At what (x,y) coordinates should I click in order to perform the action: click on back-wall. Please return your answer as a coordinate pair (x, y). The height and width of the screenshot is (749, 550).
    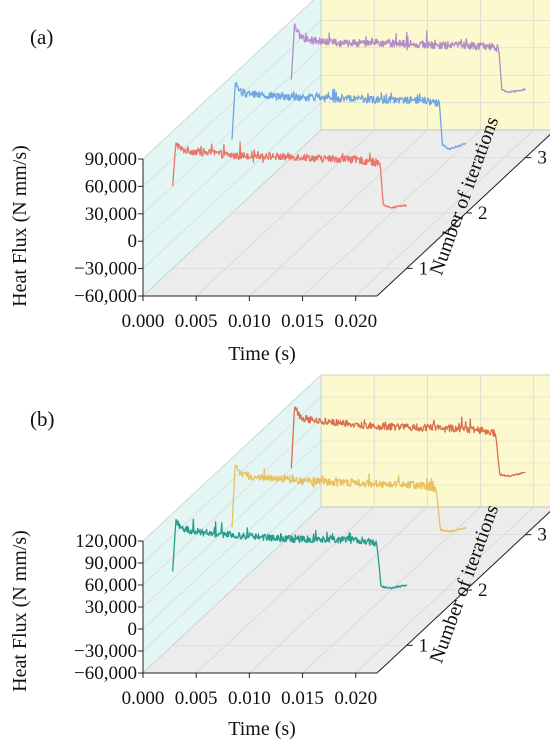
    Looking at the image, I should click on (435, 65).